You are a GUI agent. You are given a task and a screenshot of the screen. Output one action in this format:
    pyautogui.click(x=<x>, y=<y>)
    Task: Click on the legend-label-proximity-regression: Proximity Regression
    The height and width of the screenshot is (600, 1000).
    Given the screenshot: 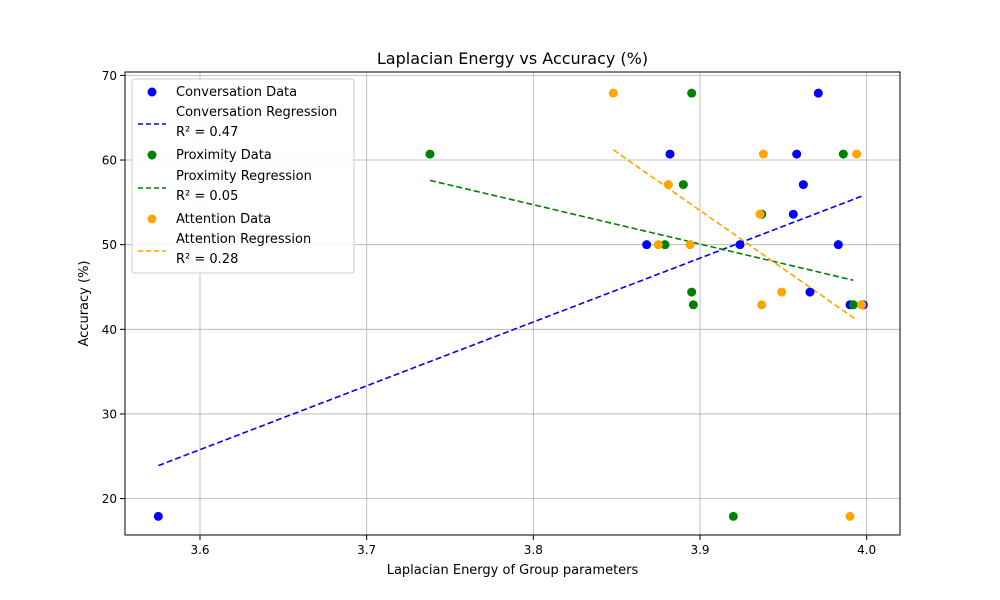 What is the action you would take?
    pyautogui.click(x=244, y=176)
    